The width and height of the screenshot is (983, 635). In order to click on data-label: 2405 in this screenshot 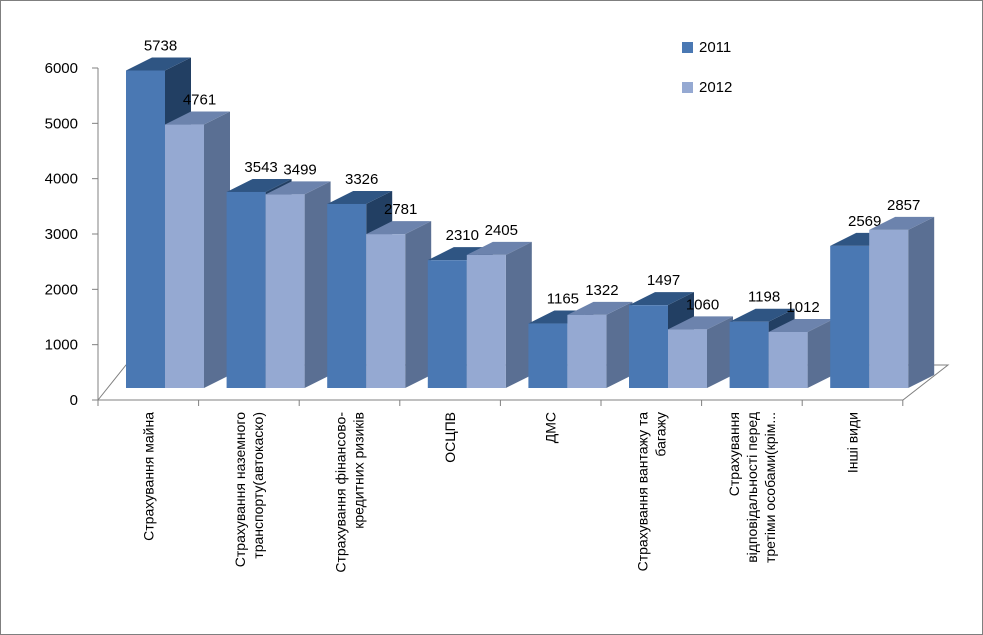, I will do `click(501, 230)`.